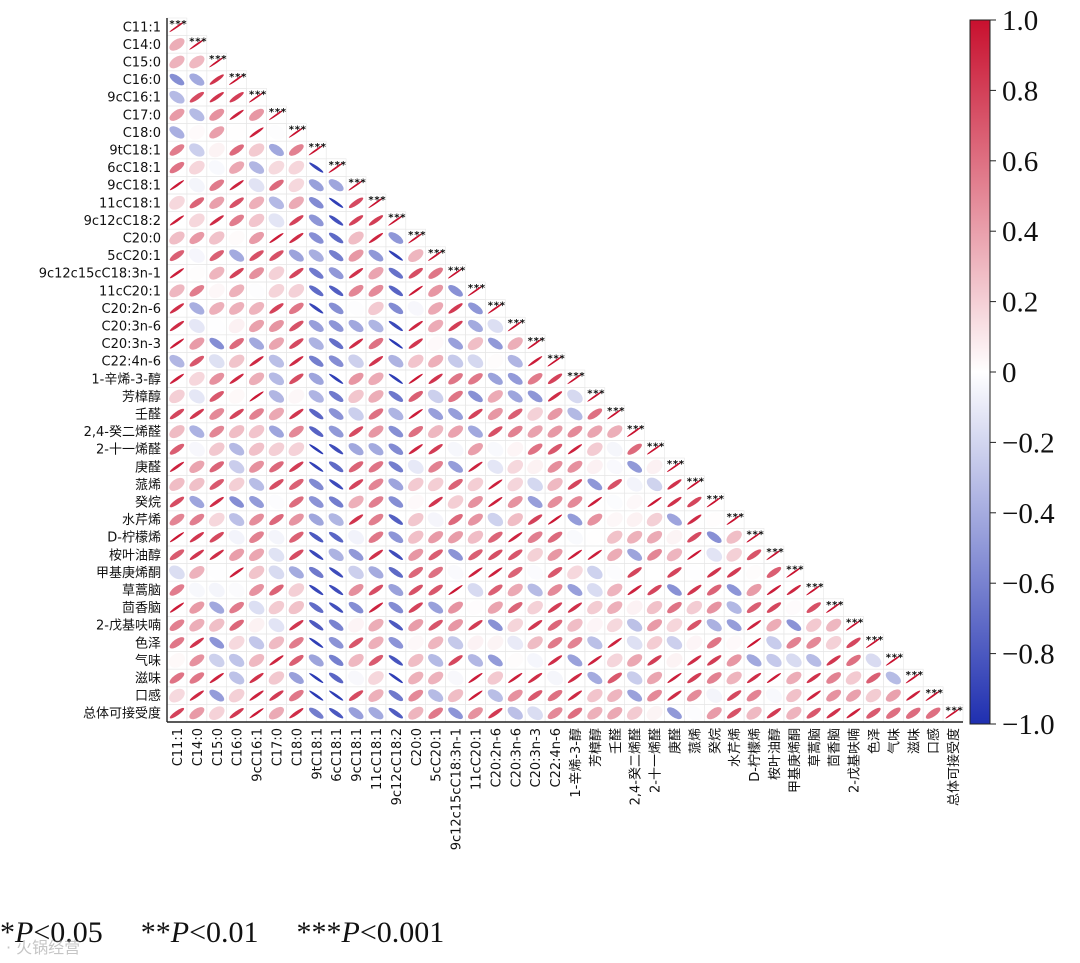 The width and height of the screenshot is (1080, 963). I want to click on legend-stars: ***, so click(319, 932).